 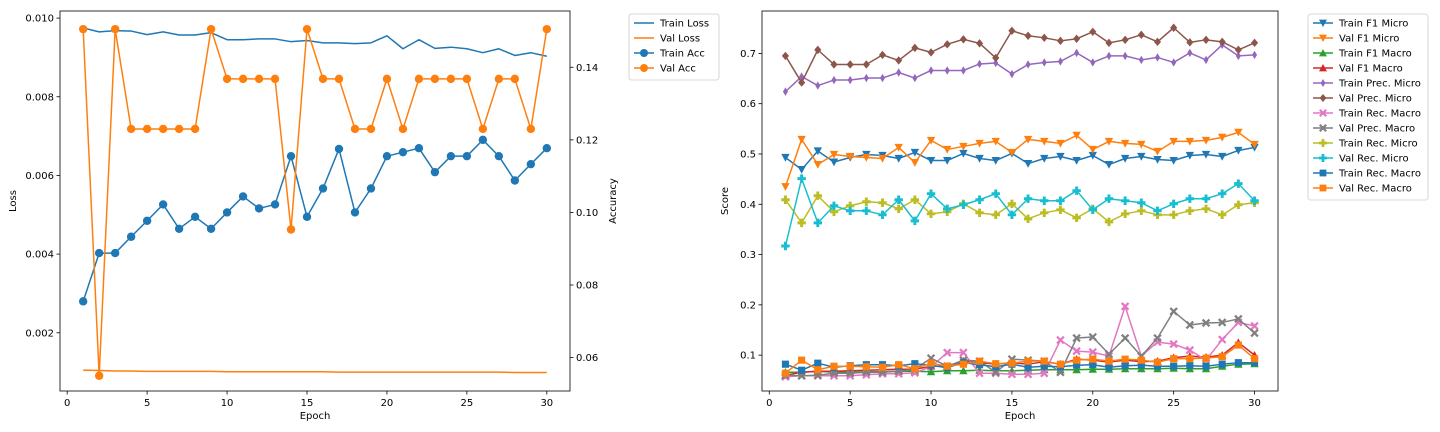 I want to click on legend-item-train-prec-micro: Train Prec. Micro, so click(x=1367, y=84).